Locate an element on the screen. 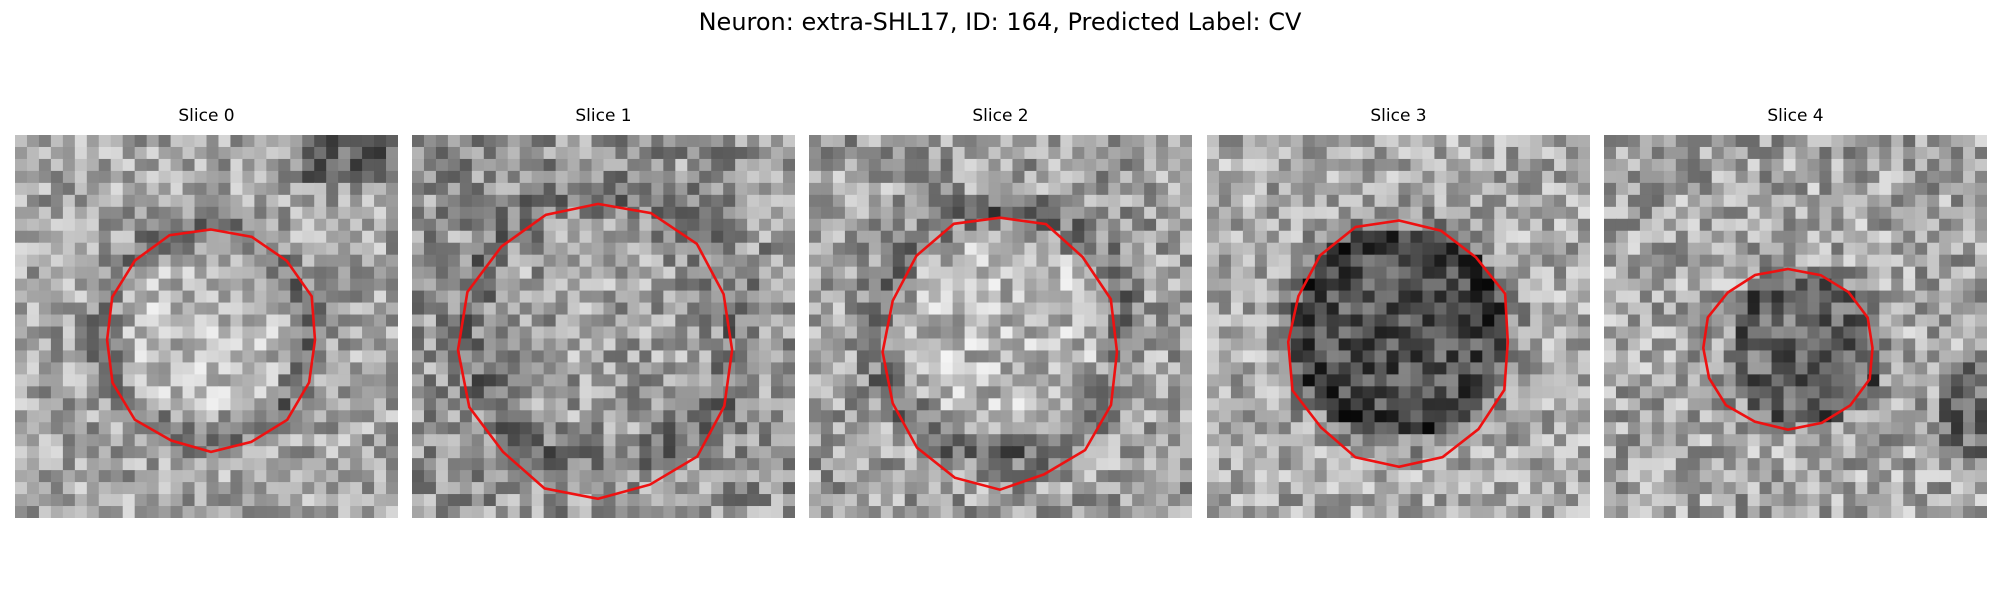 The image size is (2000, 600). slice-panel-1: Slice 1 is located at coordinates (603, 116).